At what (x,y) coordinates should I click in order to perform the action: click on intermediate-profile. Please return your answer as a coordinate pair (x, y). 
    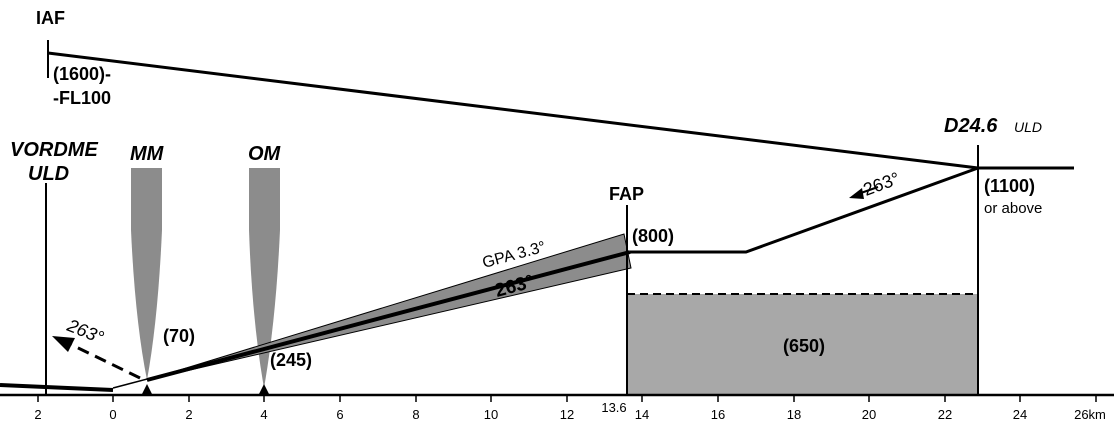
    Looking at the image, I should click on (804, 210).